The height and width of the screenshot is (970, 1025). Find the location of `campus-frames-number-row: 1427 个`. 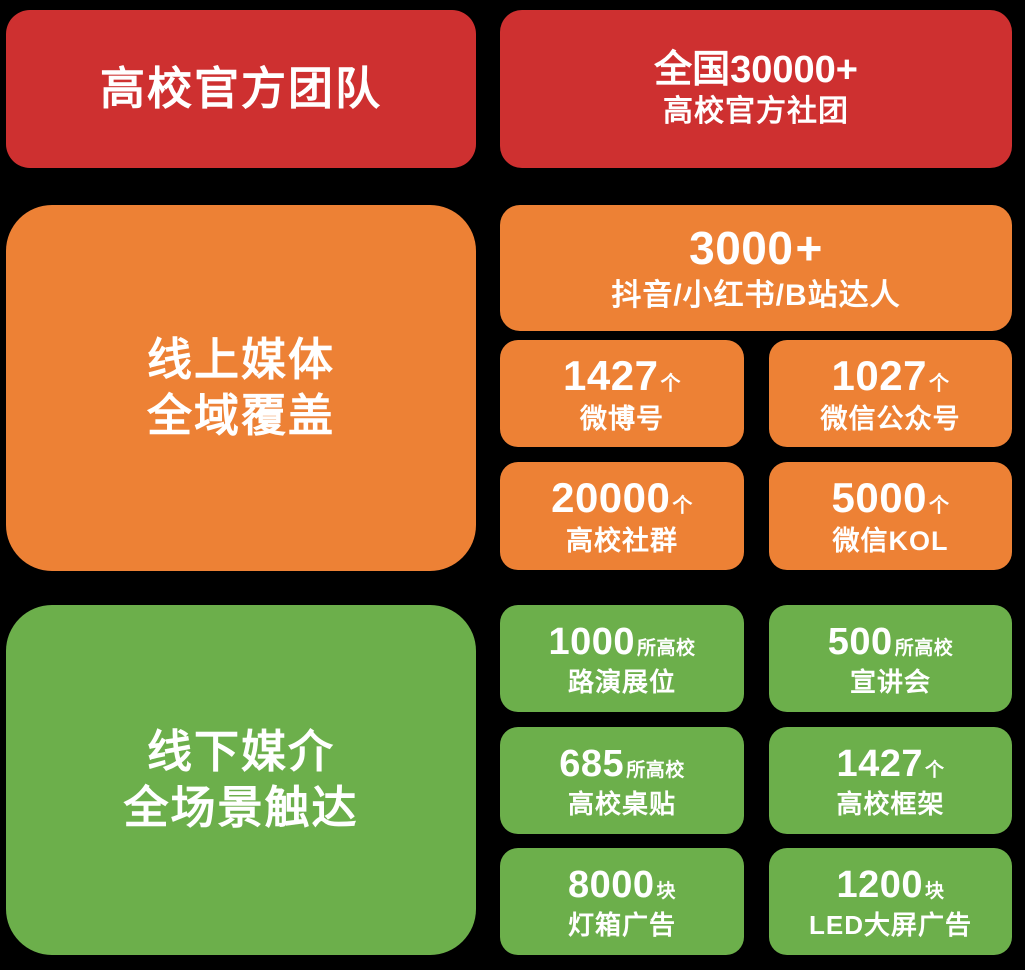

campus-frames-number-row: 1427 个 is located at coordinates (890, 764).